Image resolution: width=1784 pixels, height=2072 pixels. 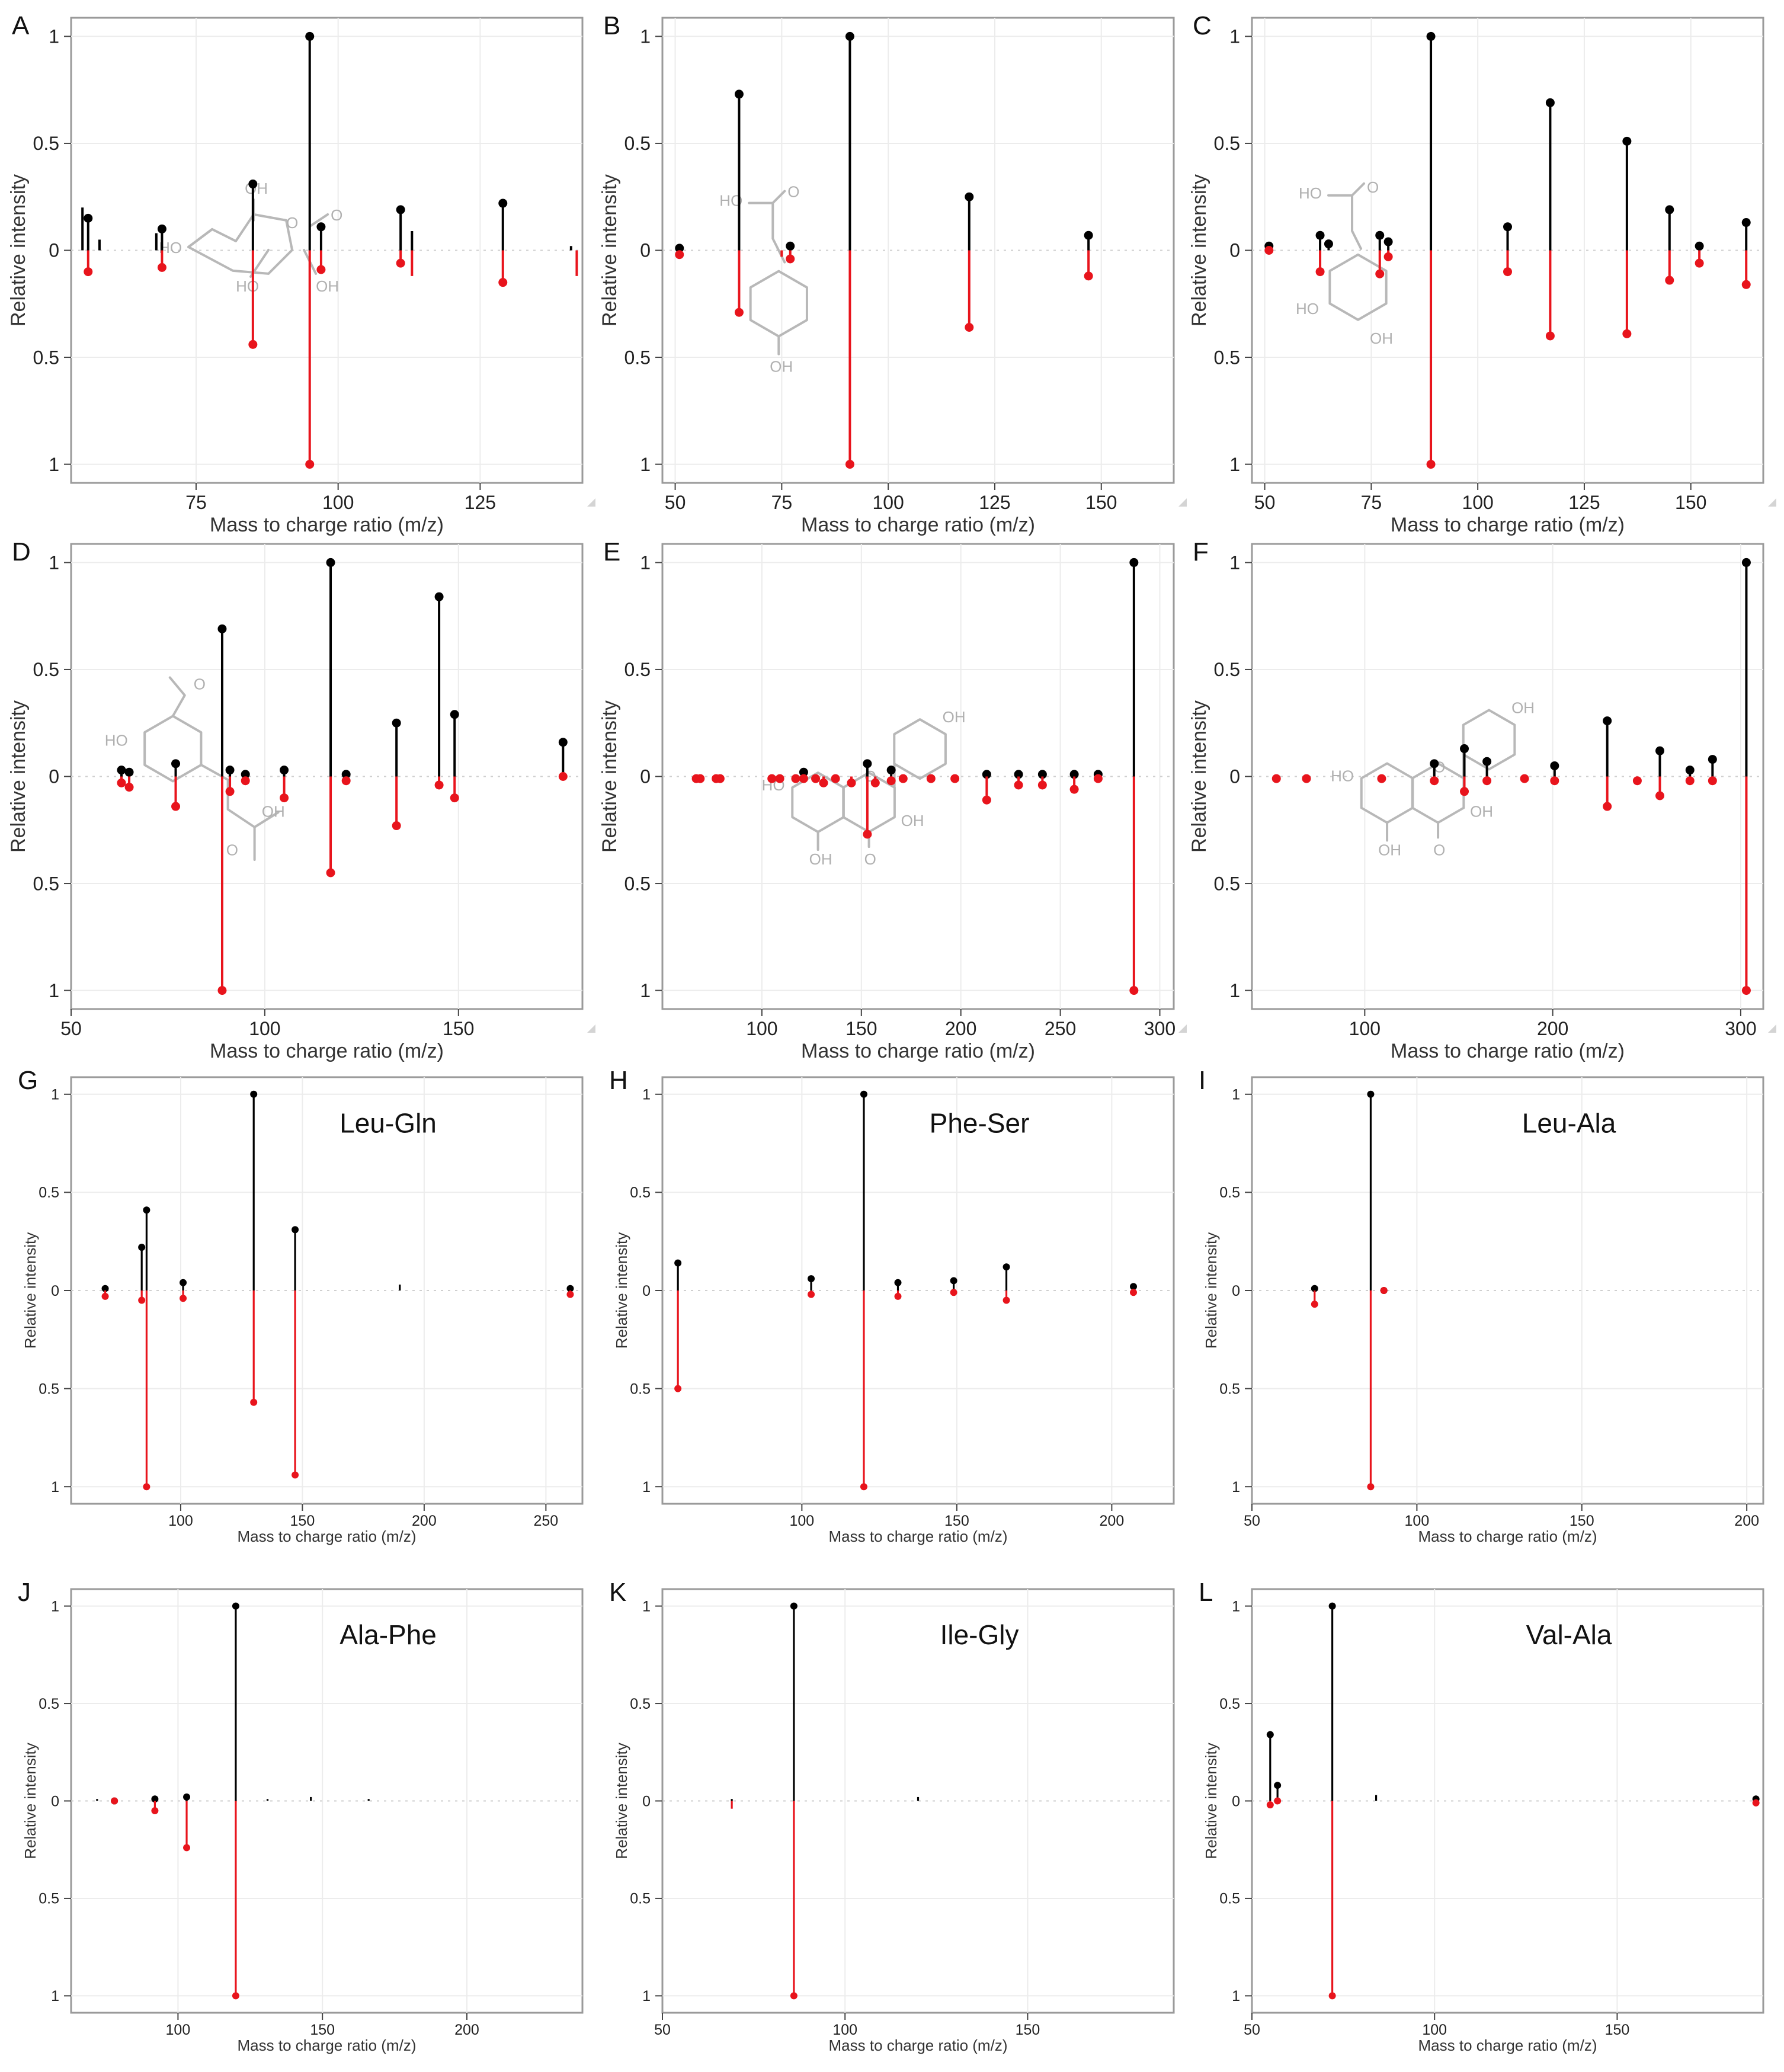 I want to click on x-tick-label: 250, so click(x=545, y=1521).